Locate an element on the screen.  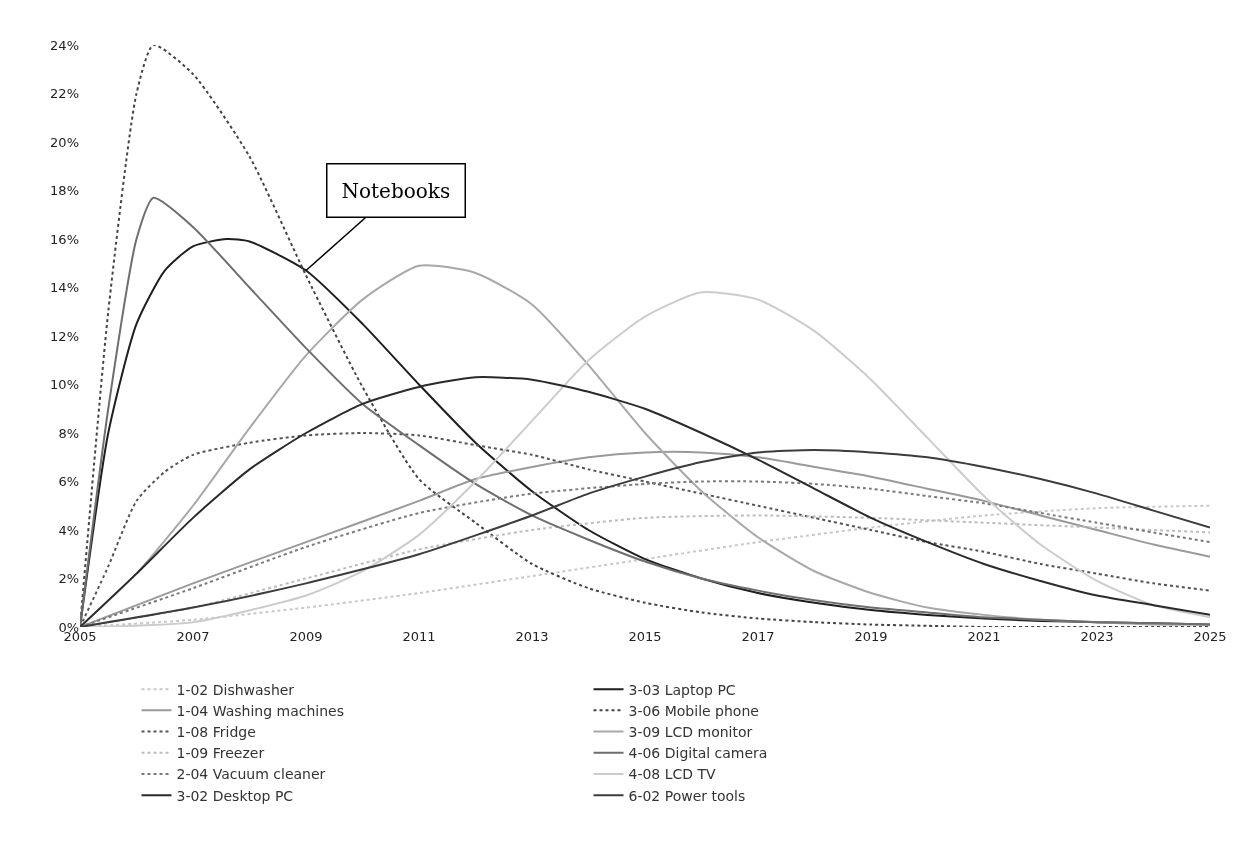
y-tick-label: 12% is located at coordinates (64, 336).